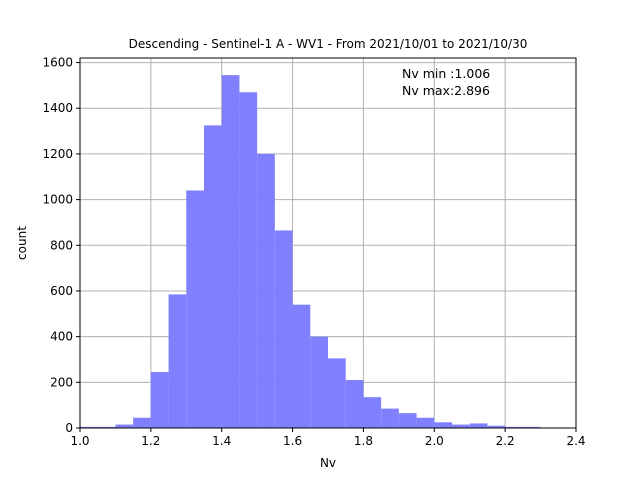 The width and height of the screenshot is (640, 480). Describe the element at coordinates (22, 243) in the screenshot. I see `y-axis-label: count` at that location.